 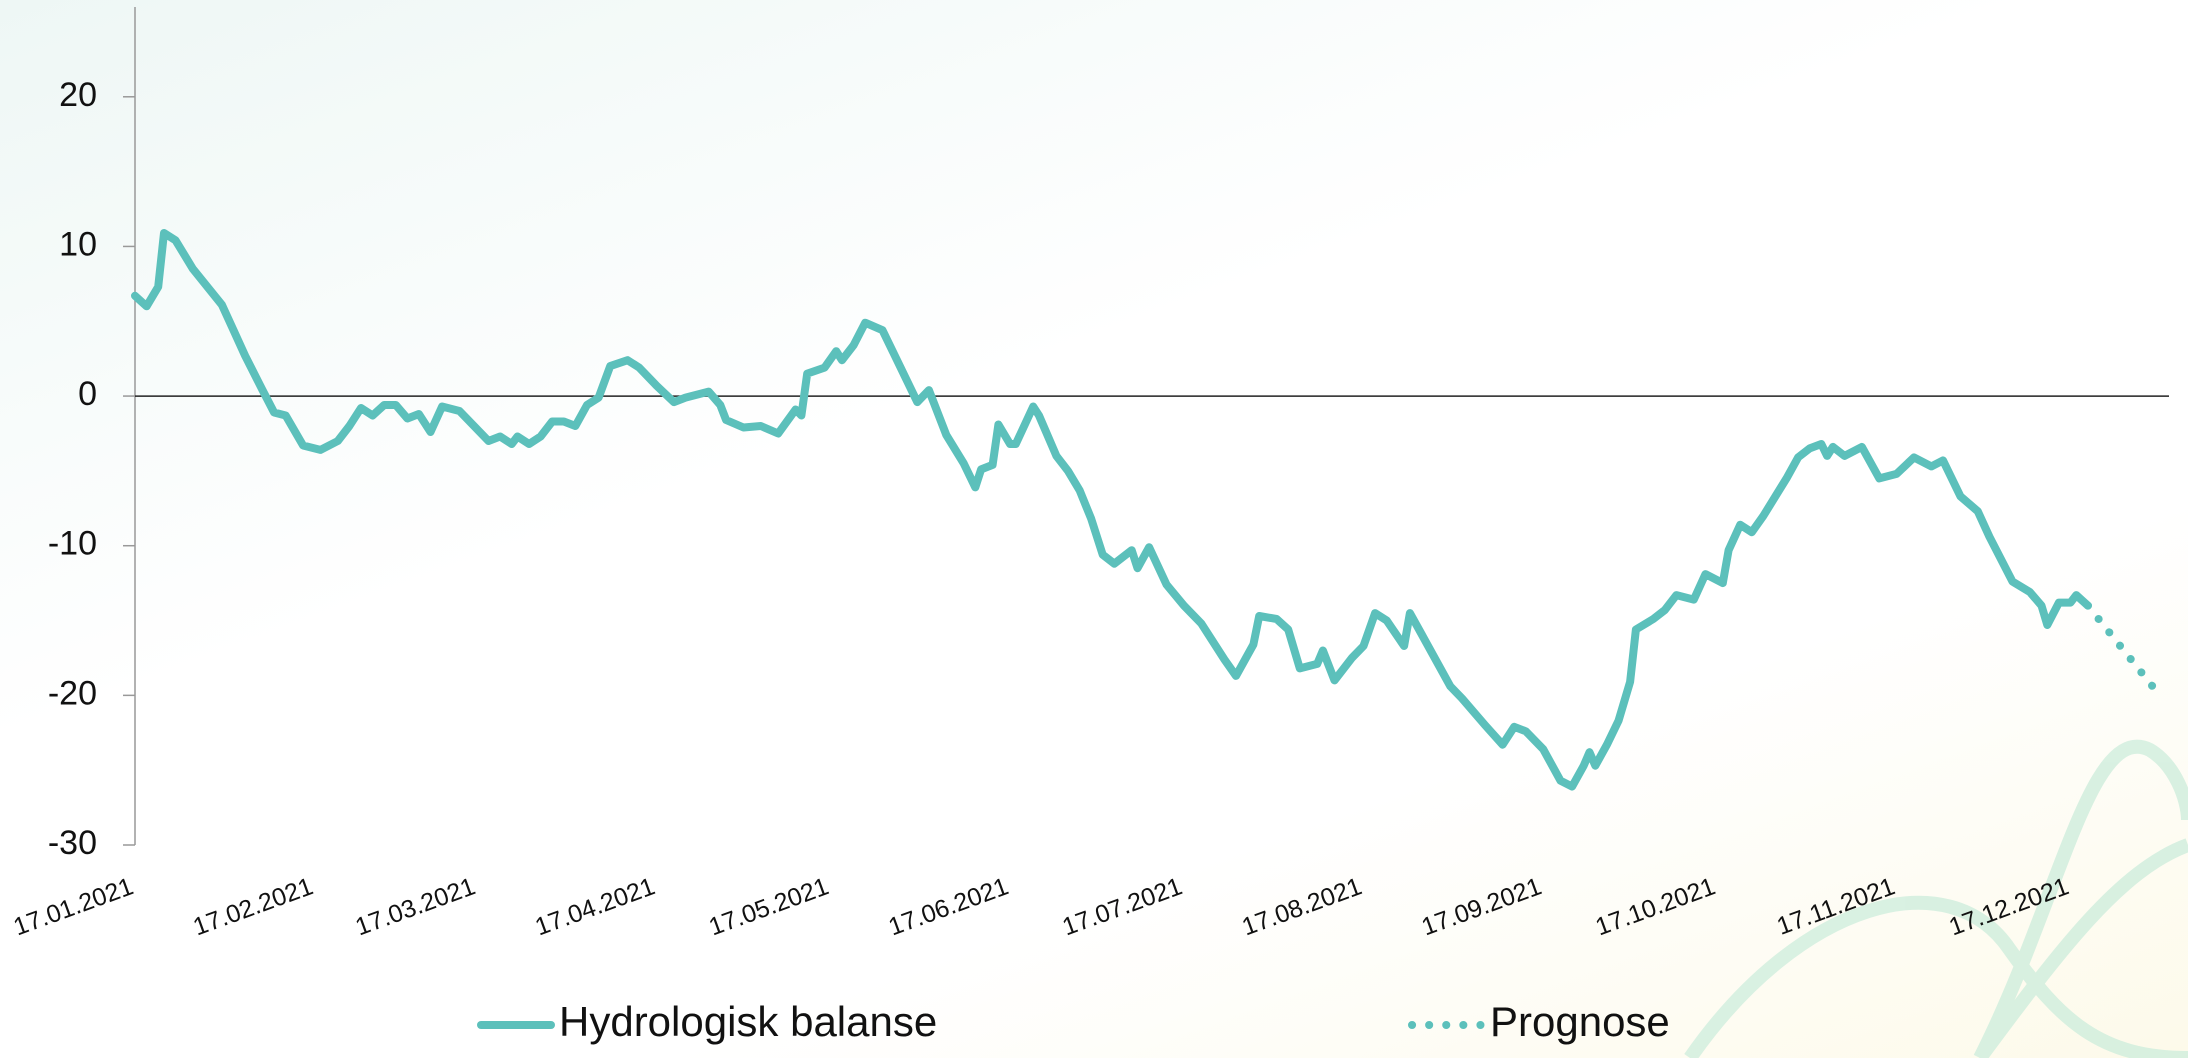 What do you see at coordinates (1301, 906) in the screenshot?
I see `x-tick-label: 17.08.2021` at bounding box center [1301, 906].